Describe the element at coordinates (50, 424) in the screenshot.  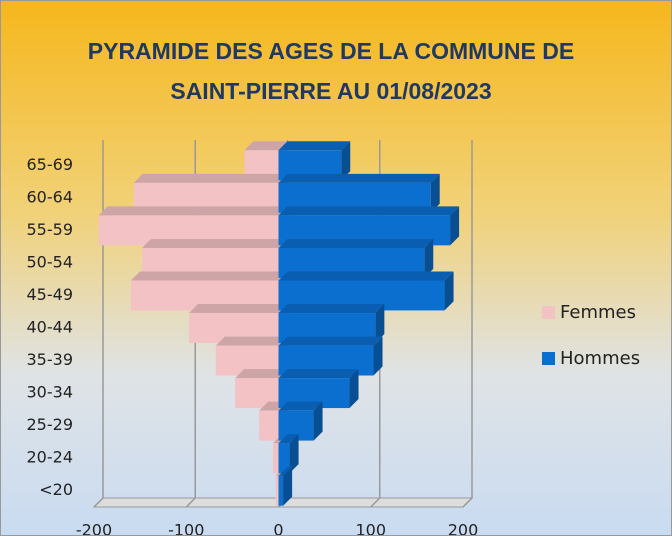
I see `y-tick-label: 25-29` at that location.